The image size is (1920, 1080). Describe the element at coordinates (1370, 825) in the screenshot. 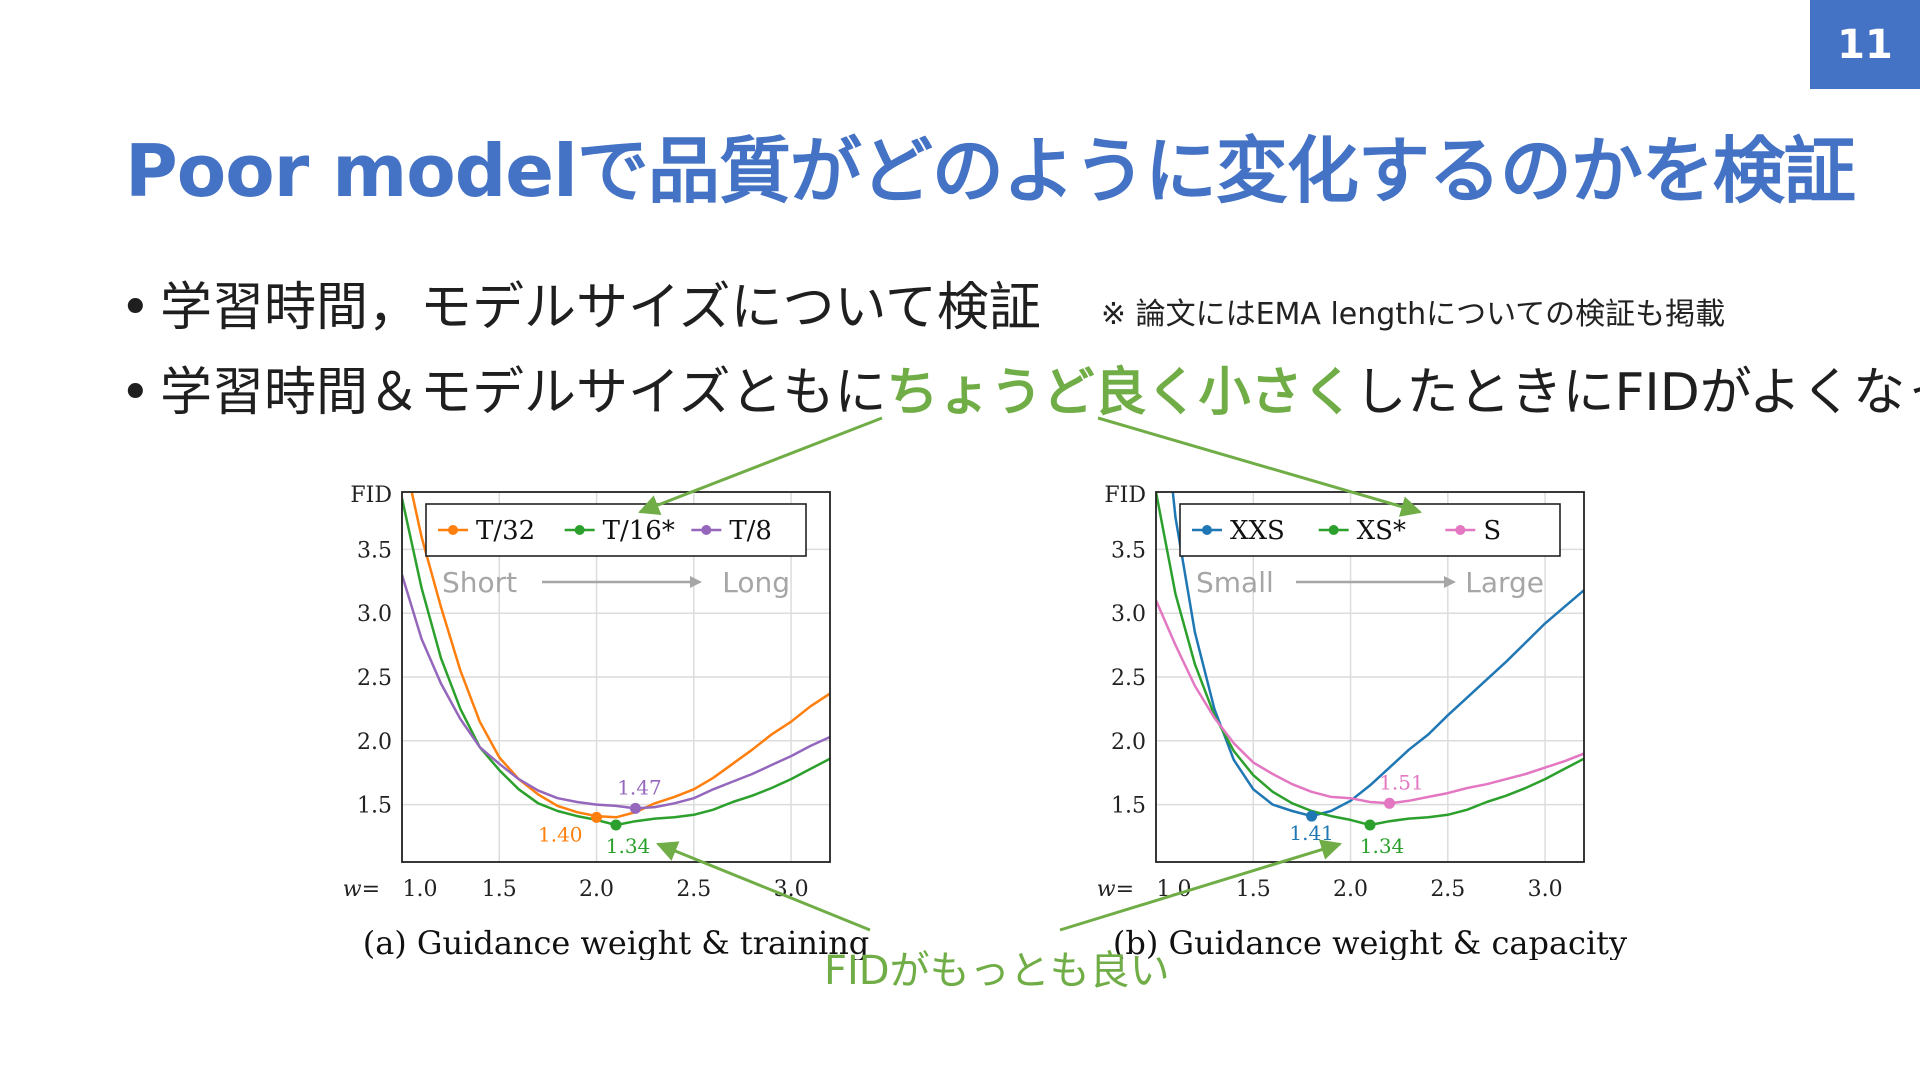

I see `min-point-XS*` at that location.